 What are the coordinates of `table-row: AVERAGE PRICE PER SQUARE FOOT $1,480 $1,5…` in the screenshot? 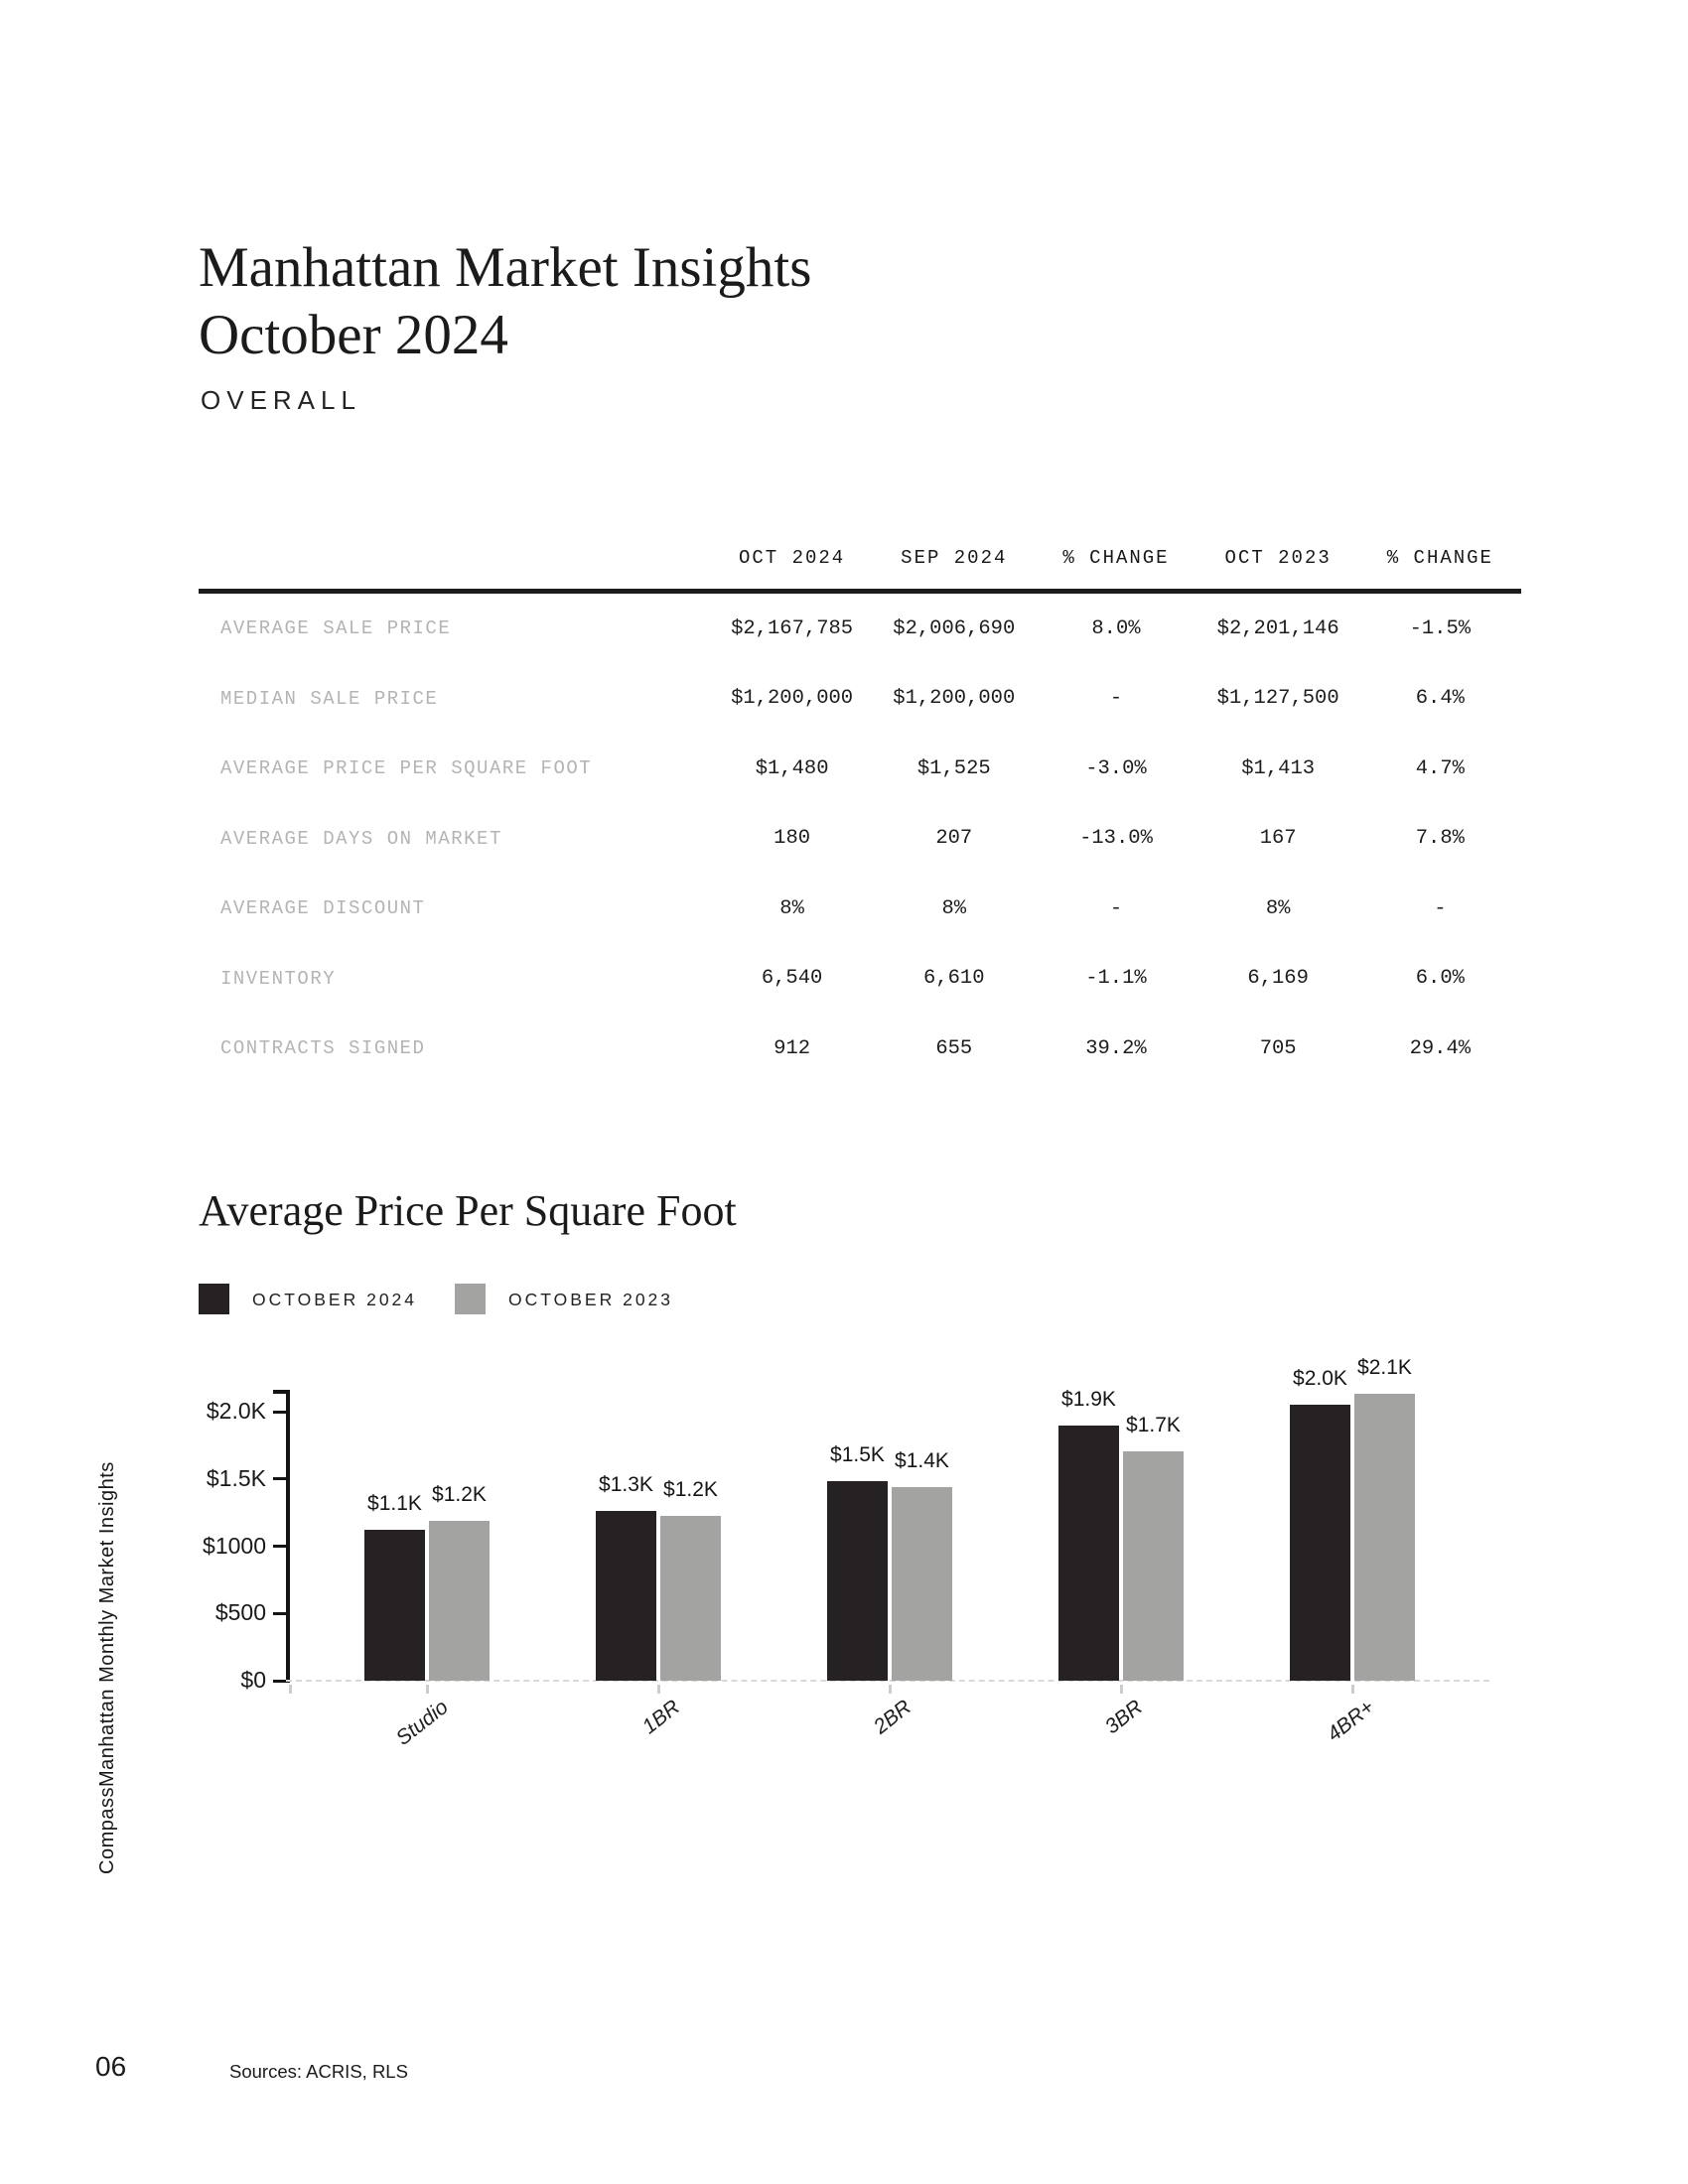 It's located at (860, 769).